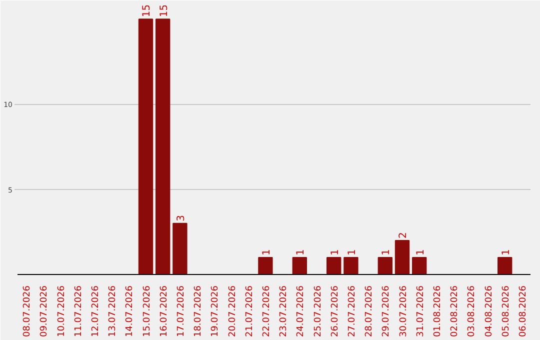 The image size is (540, 340). Describe the element at coordinates (61, 311) in the screenshot. I see `x-tick-label: 10.07.2026` at that location.